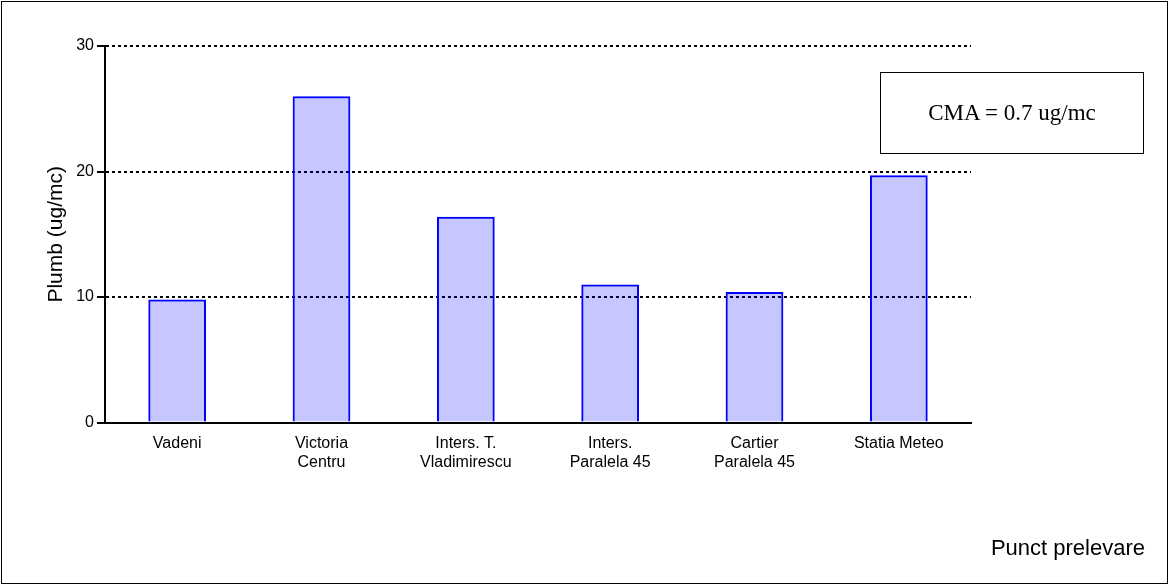  Describe the element at coordinates (1012, 113) in the screenshot. I see `annotation: CMA = 0.7 ug/mc` at that location.